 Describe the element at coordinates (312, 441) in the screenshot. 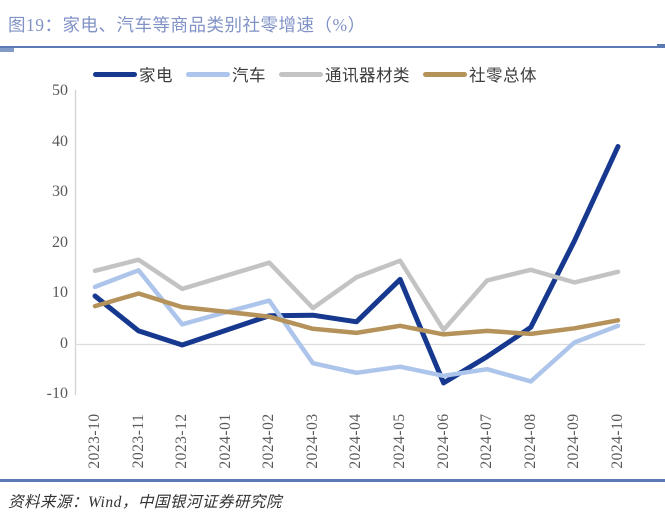

I see `x-tick-2024-03: 2024-03` at that location.